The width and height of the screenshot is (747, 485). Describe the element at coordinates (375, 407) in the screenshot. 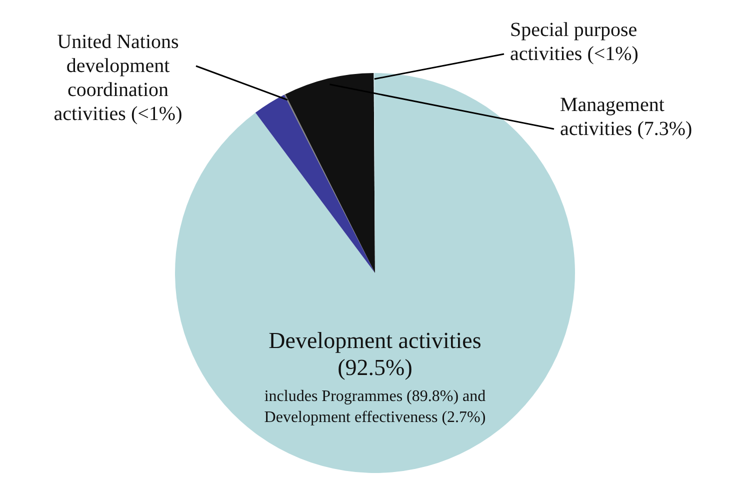

I see `text: includes Programmes (89.8%) and Development effectiveness (2.7%)` at that location.